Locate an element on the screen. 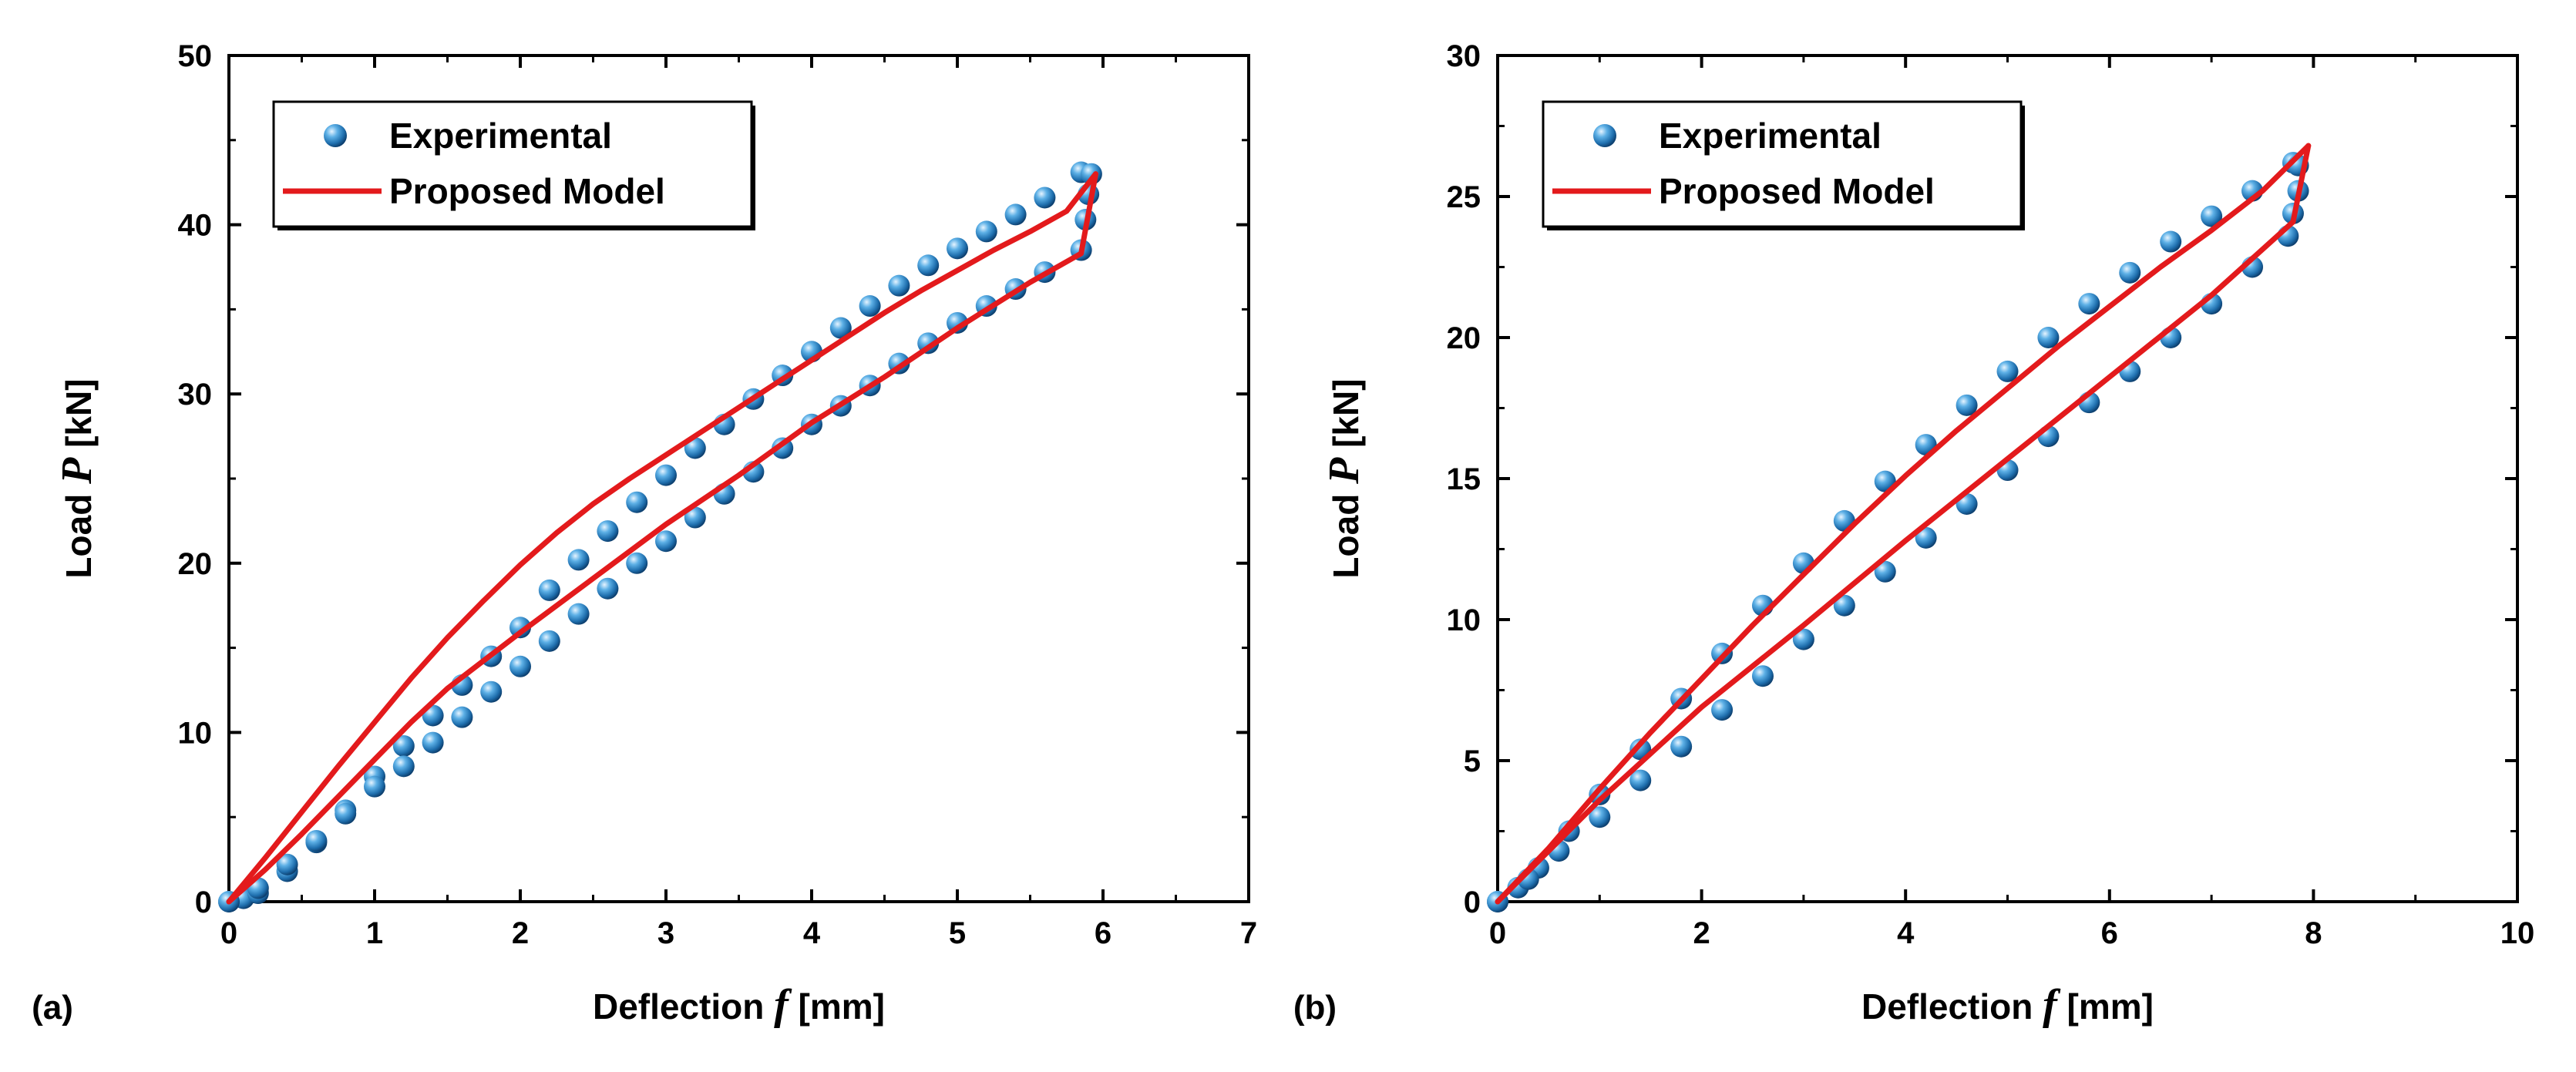  y-tick-label: 40 is located at coordinates (195, 226).